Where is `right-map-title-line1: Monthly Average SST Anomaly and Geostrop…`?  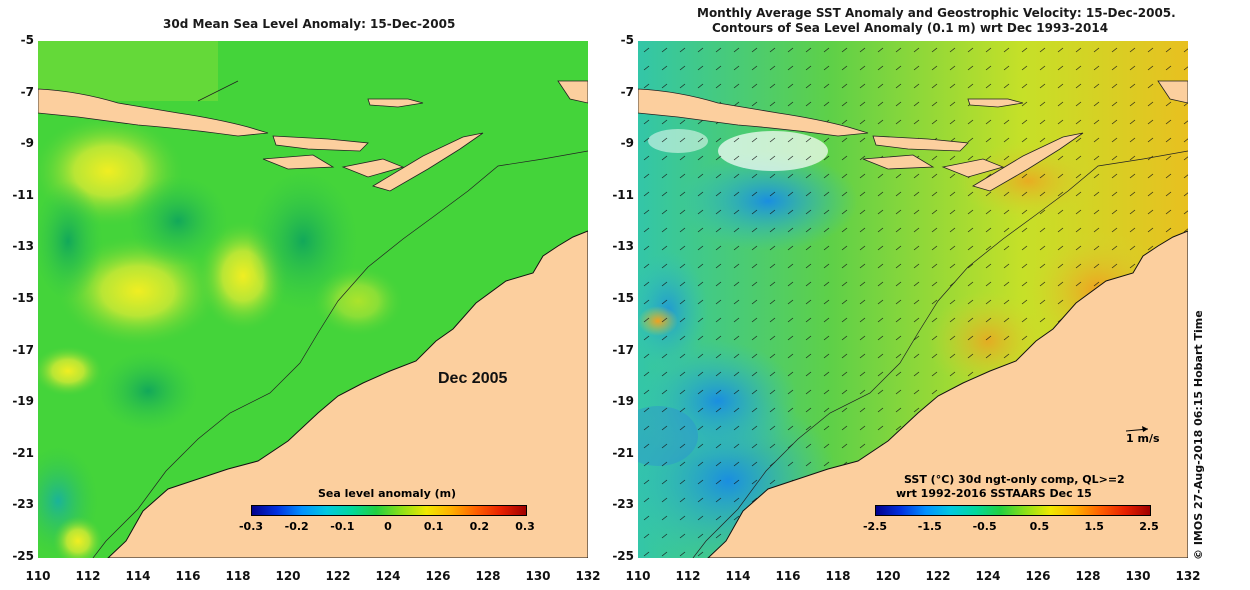
right-map-title-line1: Monthly Average SST Anomaly and Geostrop… is located at coordinates (936, 13).